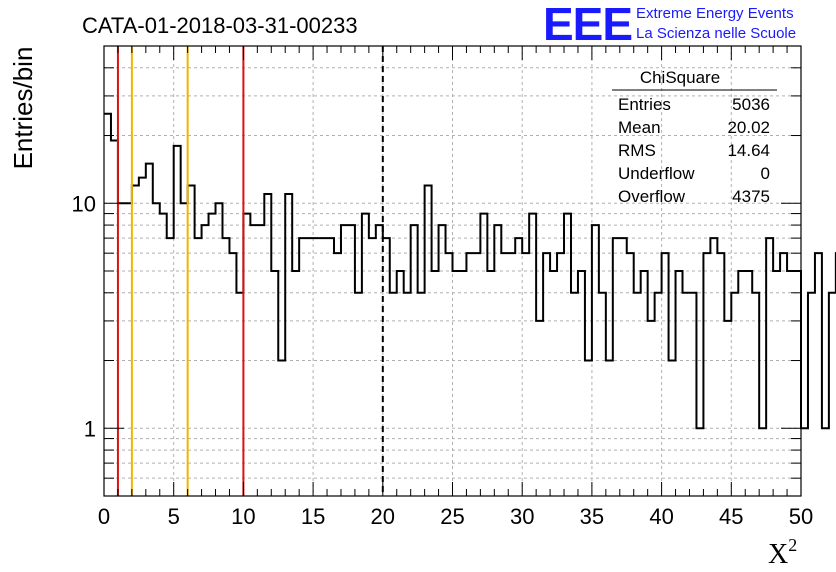 The image size is (836, 572). I want to click on stats-label: Underflow, so click(656, 173).